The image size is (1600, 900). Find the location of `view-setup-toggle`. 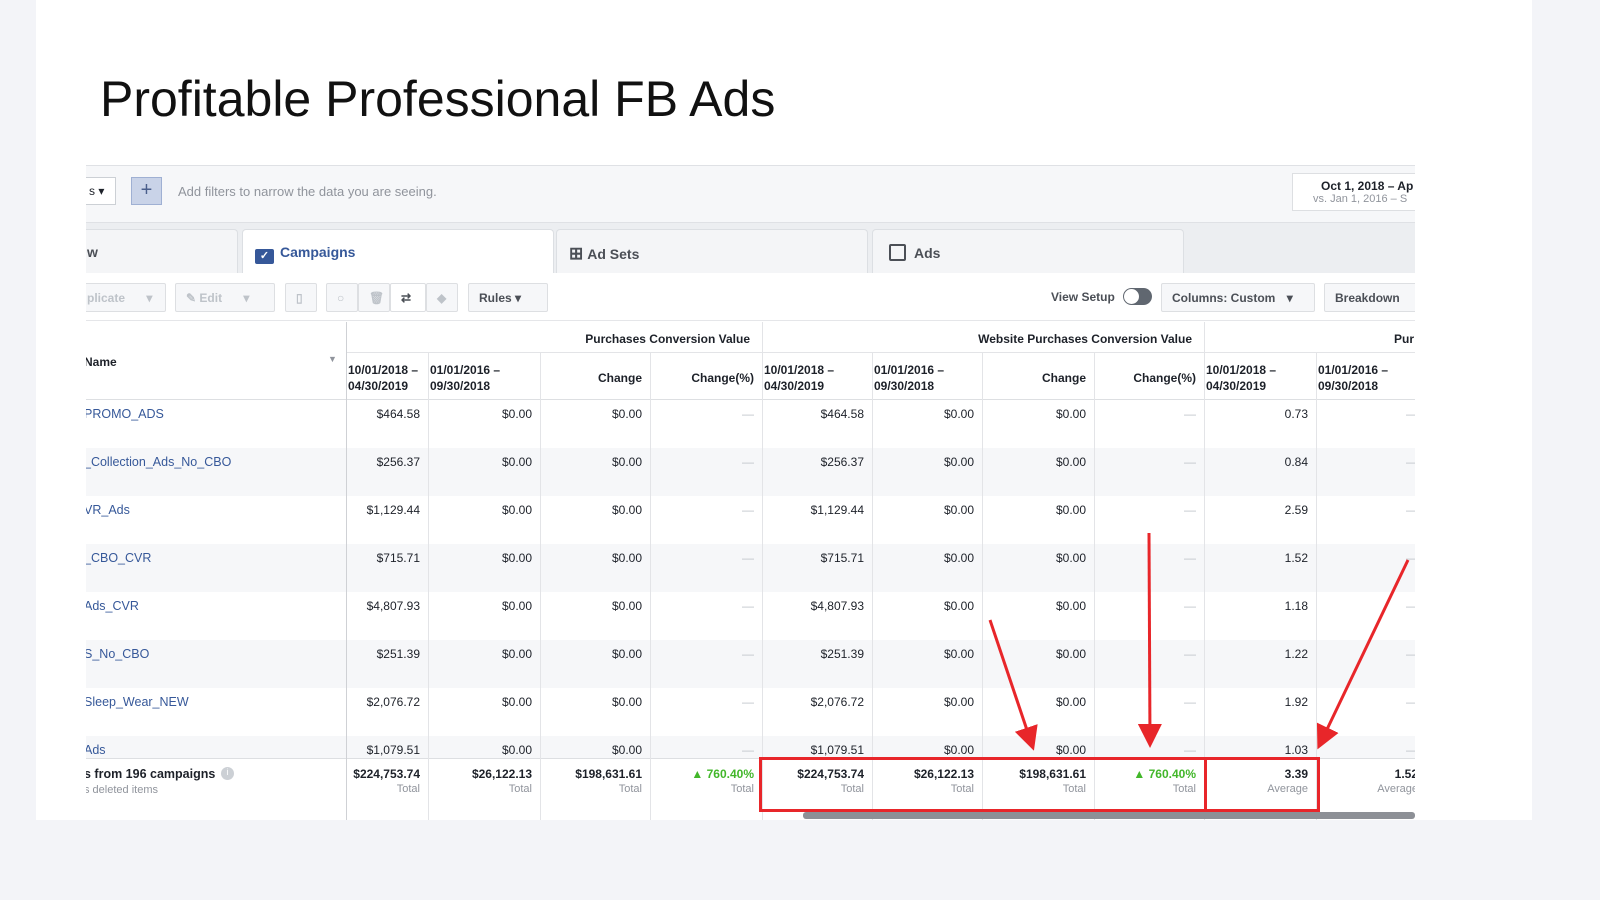

view-setup-toggle is located at coordinates (1137, 296).